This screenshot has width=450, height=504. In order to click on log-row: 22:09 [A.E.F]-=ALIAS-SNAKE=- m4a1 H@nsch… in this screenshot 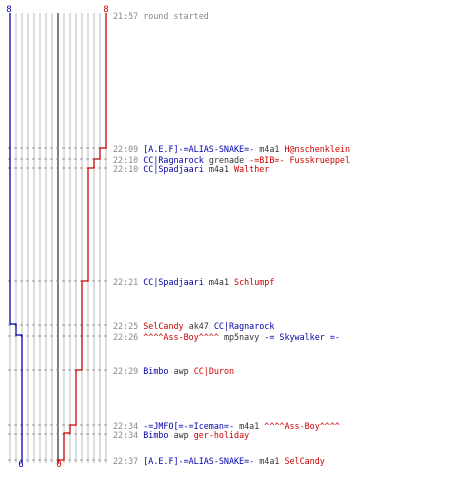, I will do `click(231, 149)`.